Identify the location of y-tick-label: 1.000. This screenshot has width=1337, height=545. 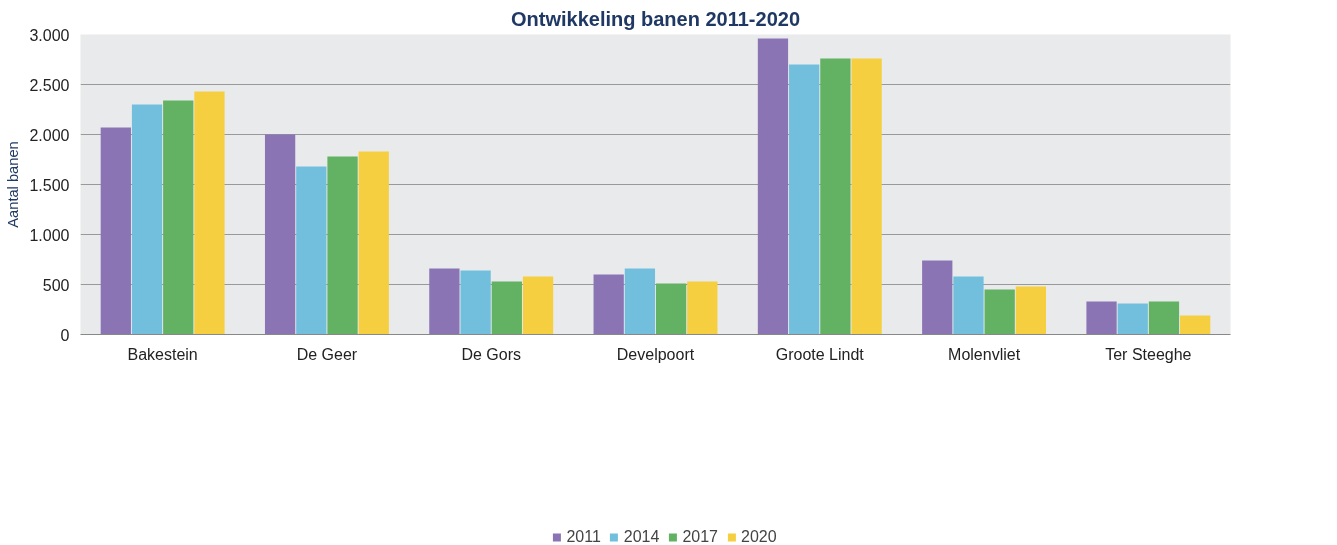
(49, 235).